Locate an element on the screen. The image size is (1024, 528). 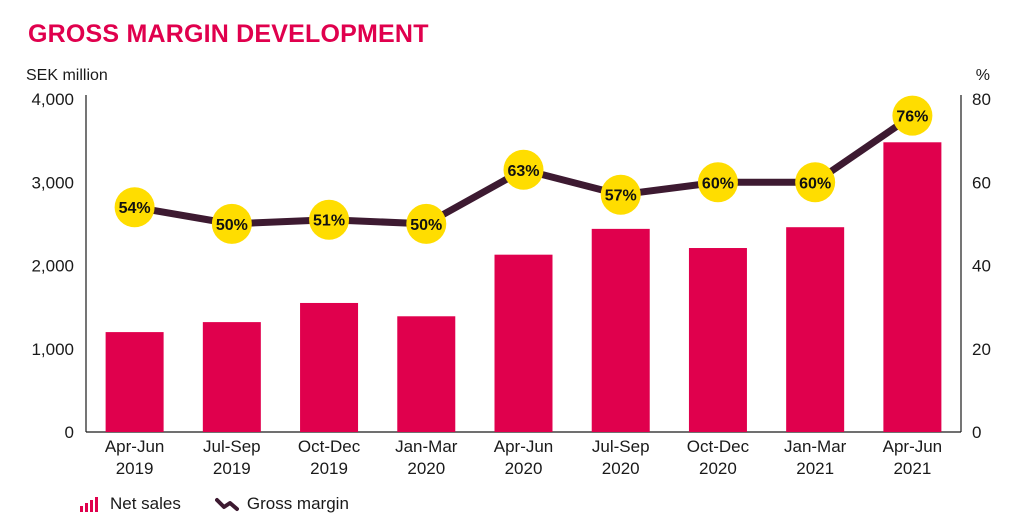
legend-item-gross-margin: Gross margin is located at coordinates (281, 504).